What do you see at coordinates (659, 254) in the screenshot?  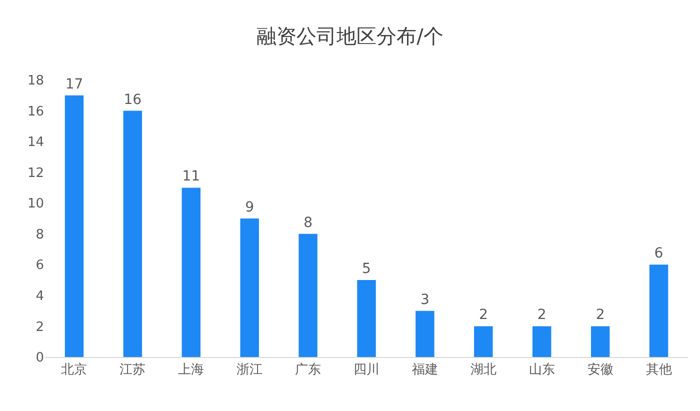 I see `data-label: 6` at bounding box center [659, 254].